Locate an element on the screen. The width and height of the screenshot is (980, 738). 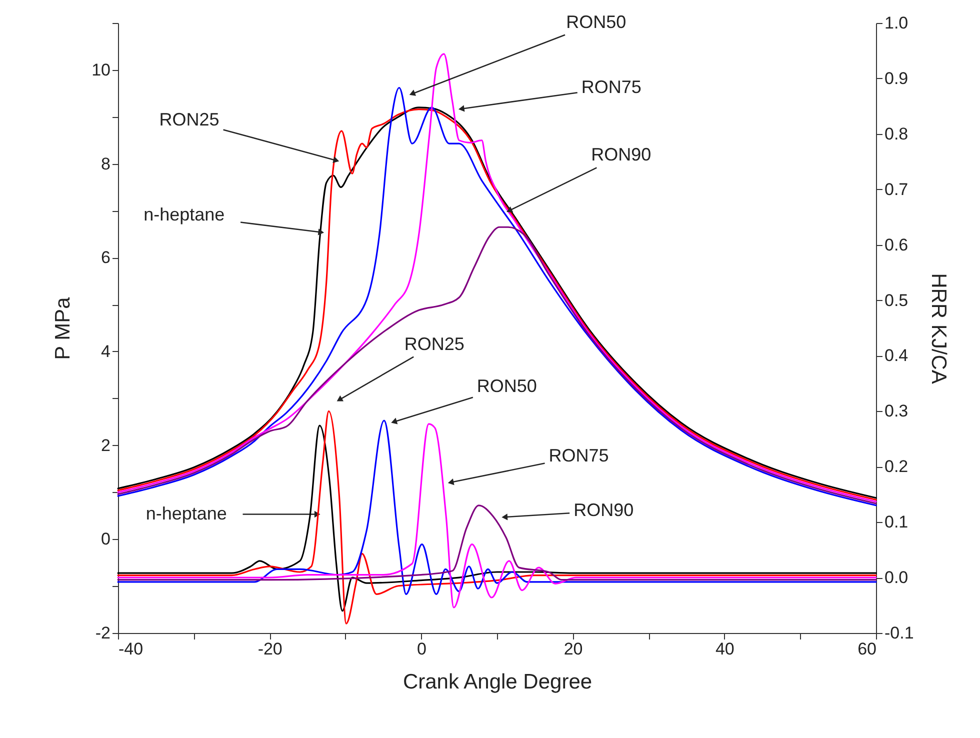
y2-tick-label: 0.9 is located at coordinates (896, 78).